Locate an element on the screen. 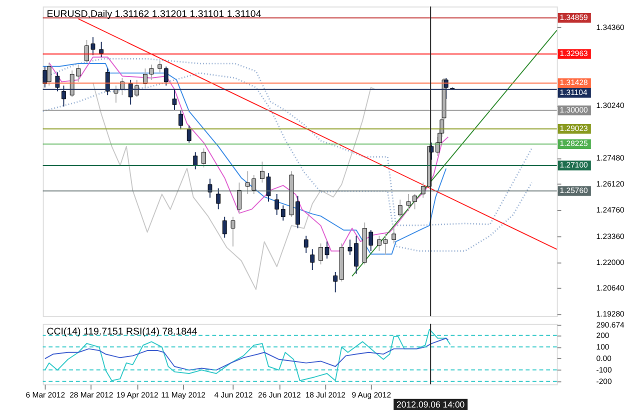 The image size is (625, 410). y-tick-label: 1.23360 is located at coordinates (610, 237).